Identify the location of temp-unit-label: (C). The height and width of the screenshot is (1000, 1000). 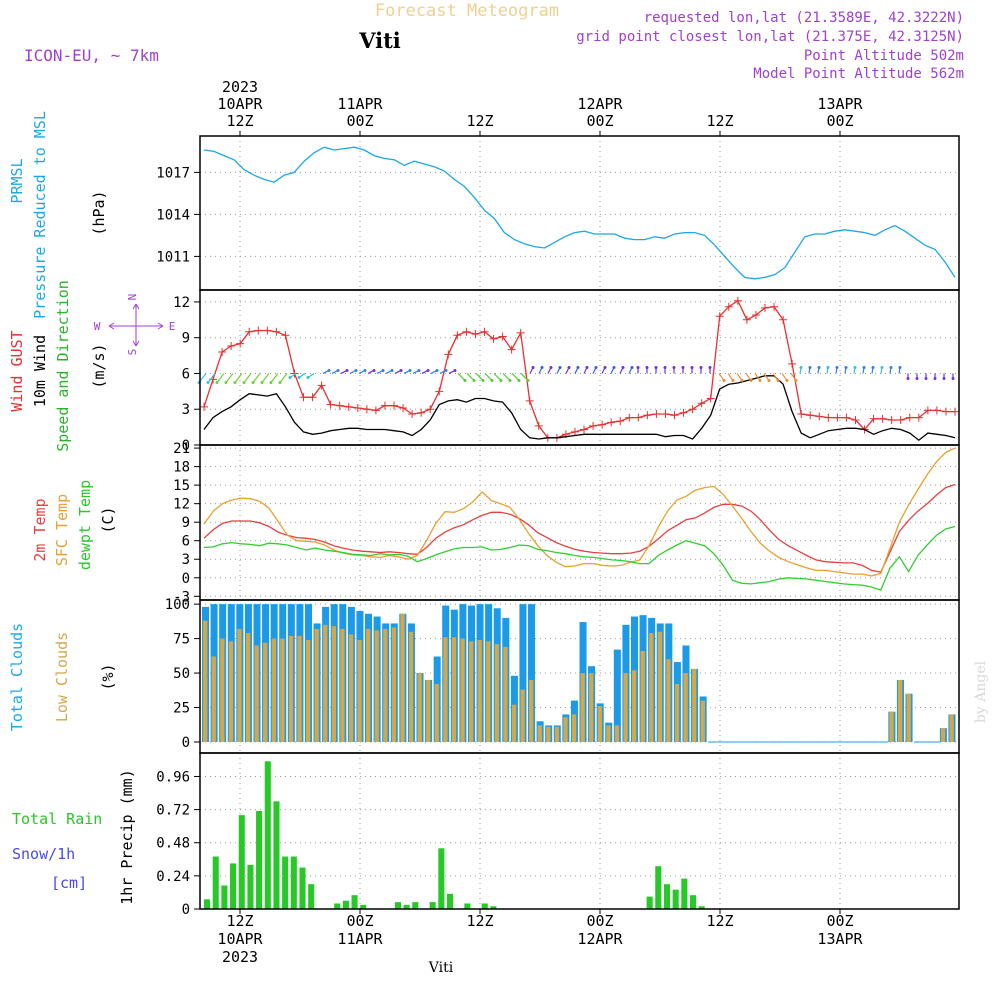
(108, 519).